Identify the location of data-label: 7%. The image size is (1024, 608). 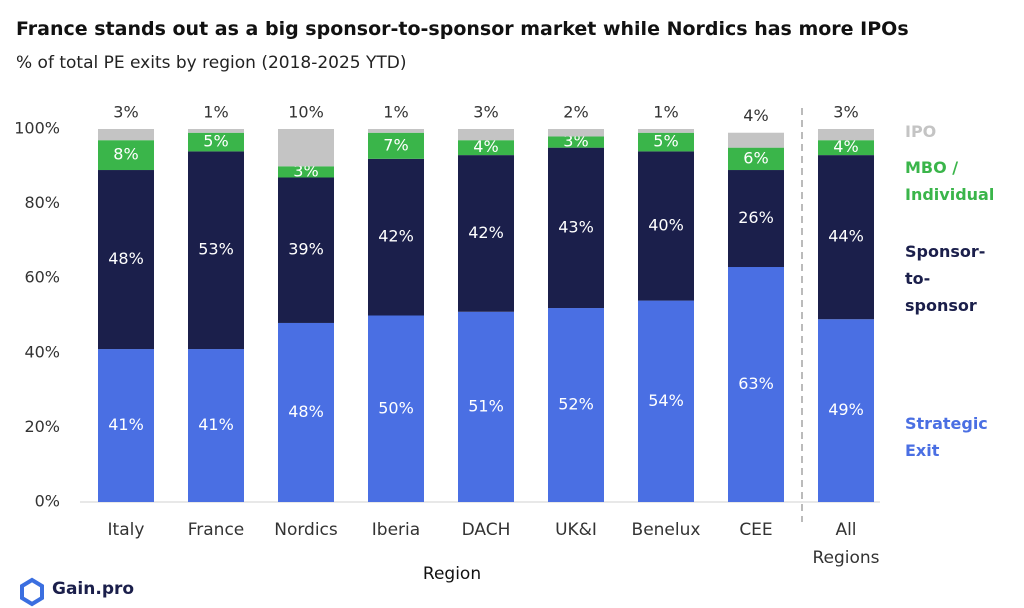
(395, 144).